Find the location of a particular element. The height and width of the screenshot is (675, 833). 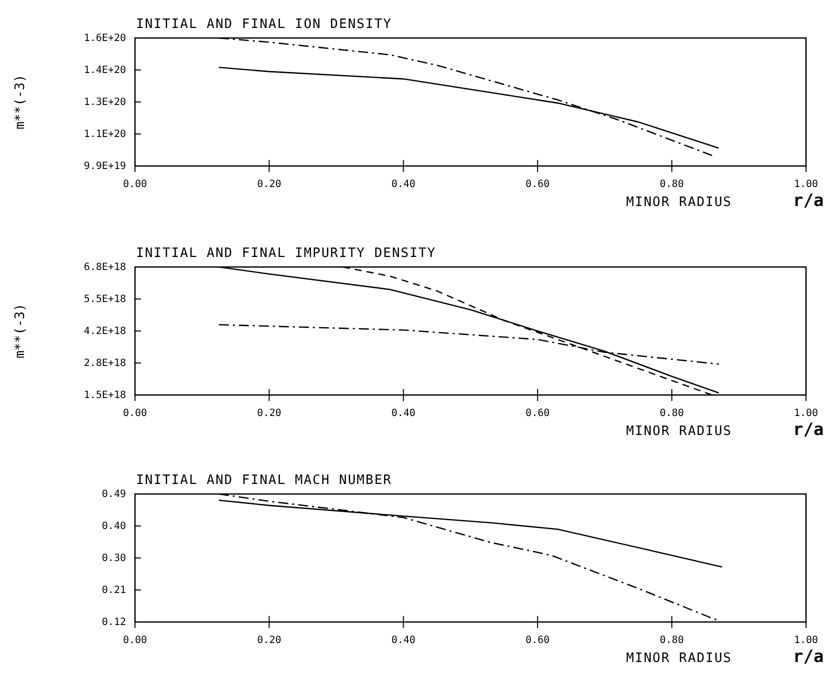

y-tick-label: 0.21 is located at coordinates (114, 590).